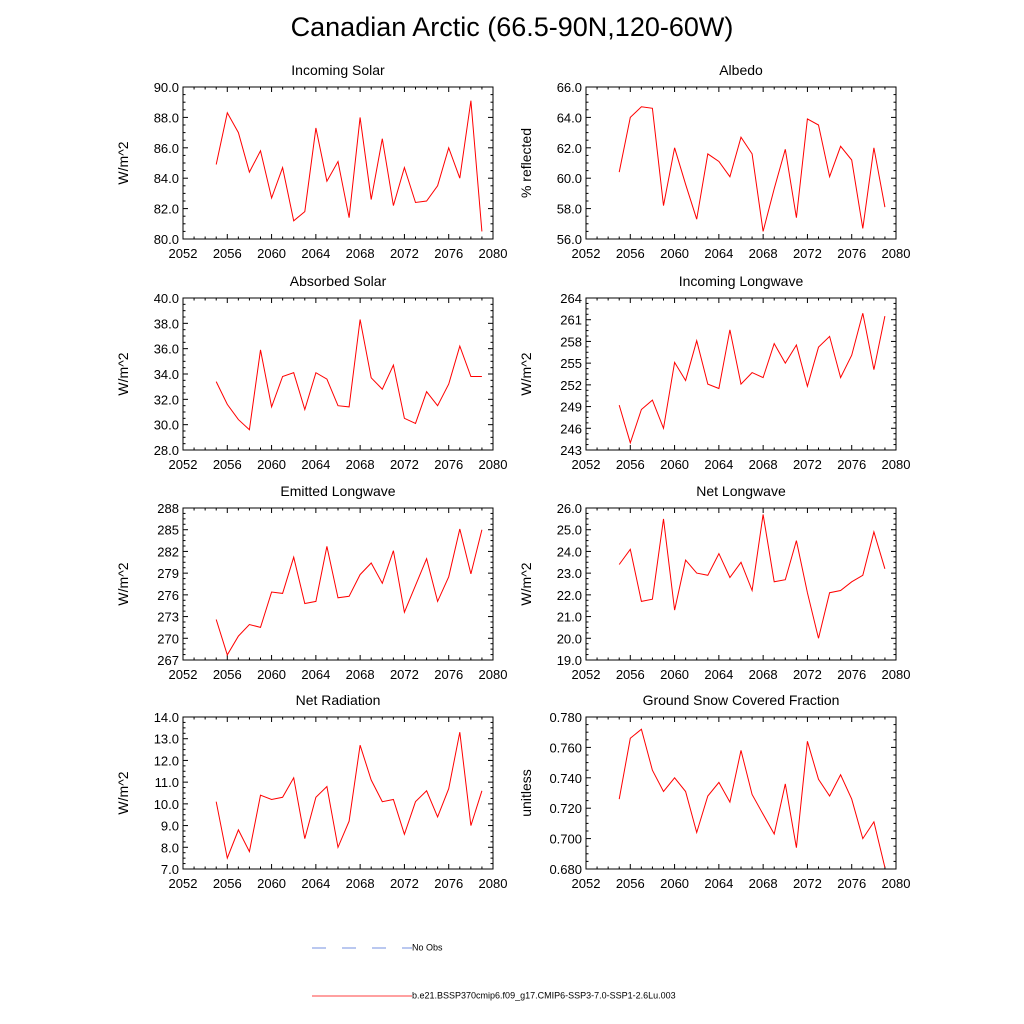 The height and width of the screenshot is (1024, 1024). I want to click on net-longwave-ytick-label: 24.0, so click(569, 551).